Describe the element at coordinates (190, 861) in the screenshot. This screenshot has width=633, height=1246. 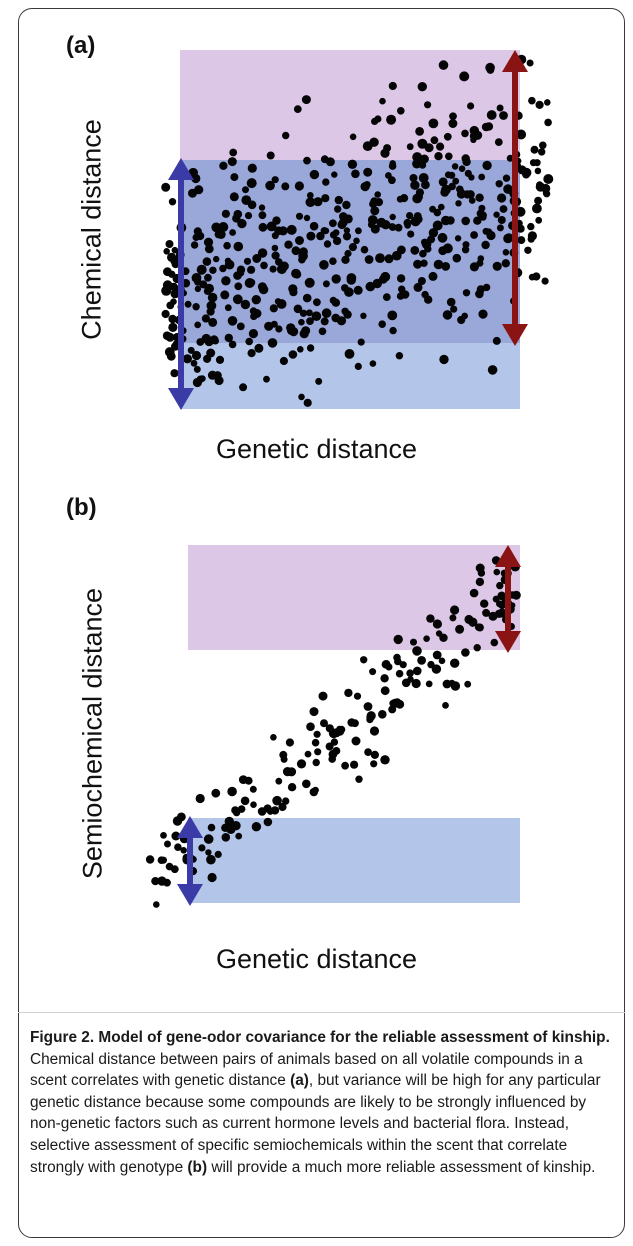
I see `blue-variance-arrow` at that location.